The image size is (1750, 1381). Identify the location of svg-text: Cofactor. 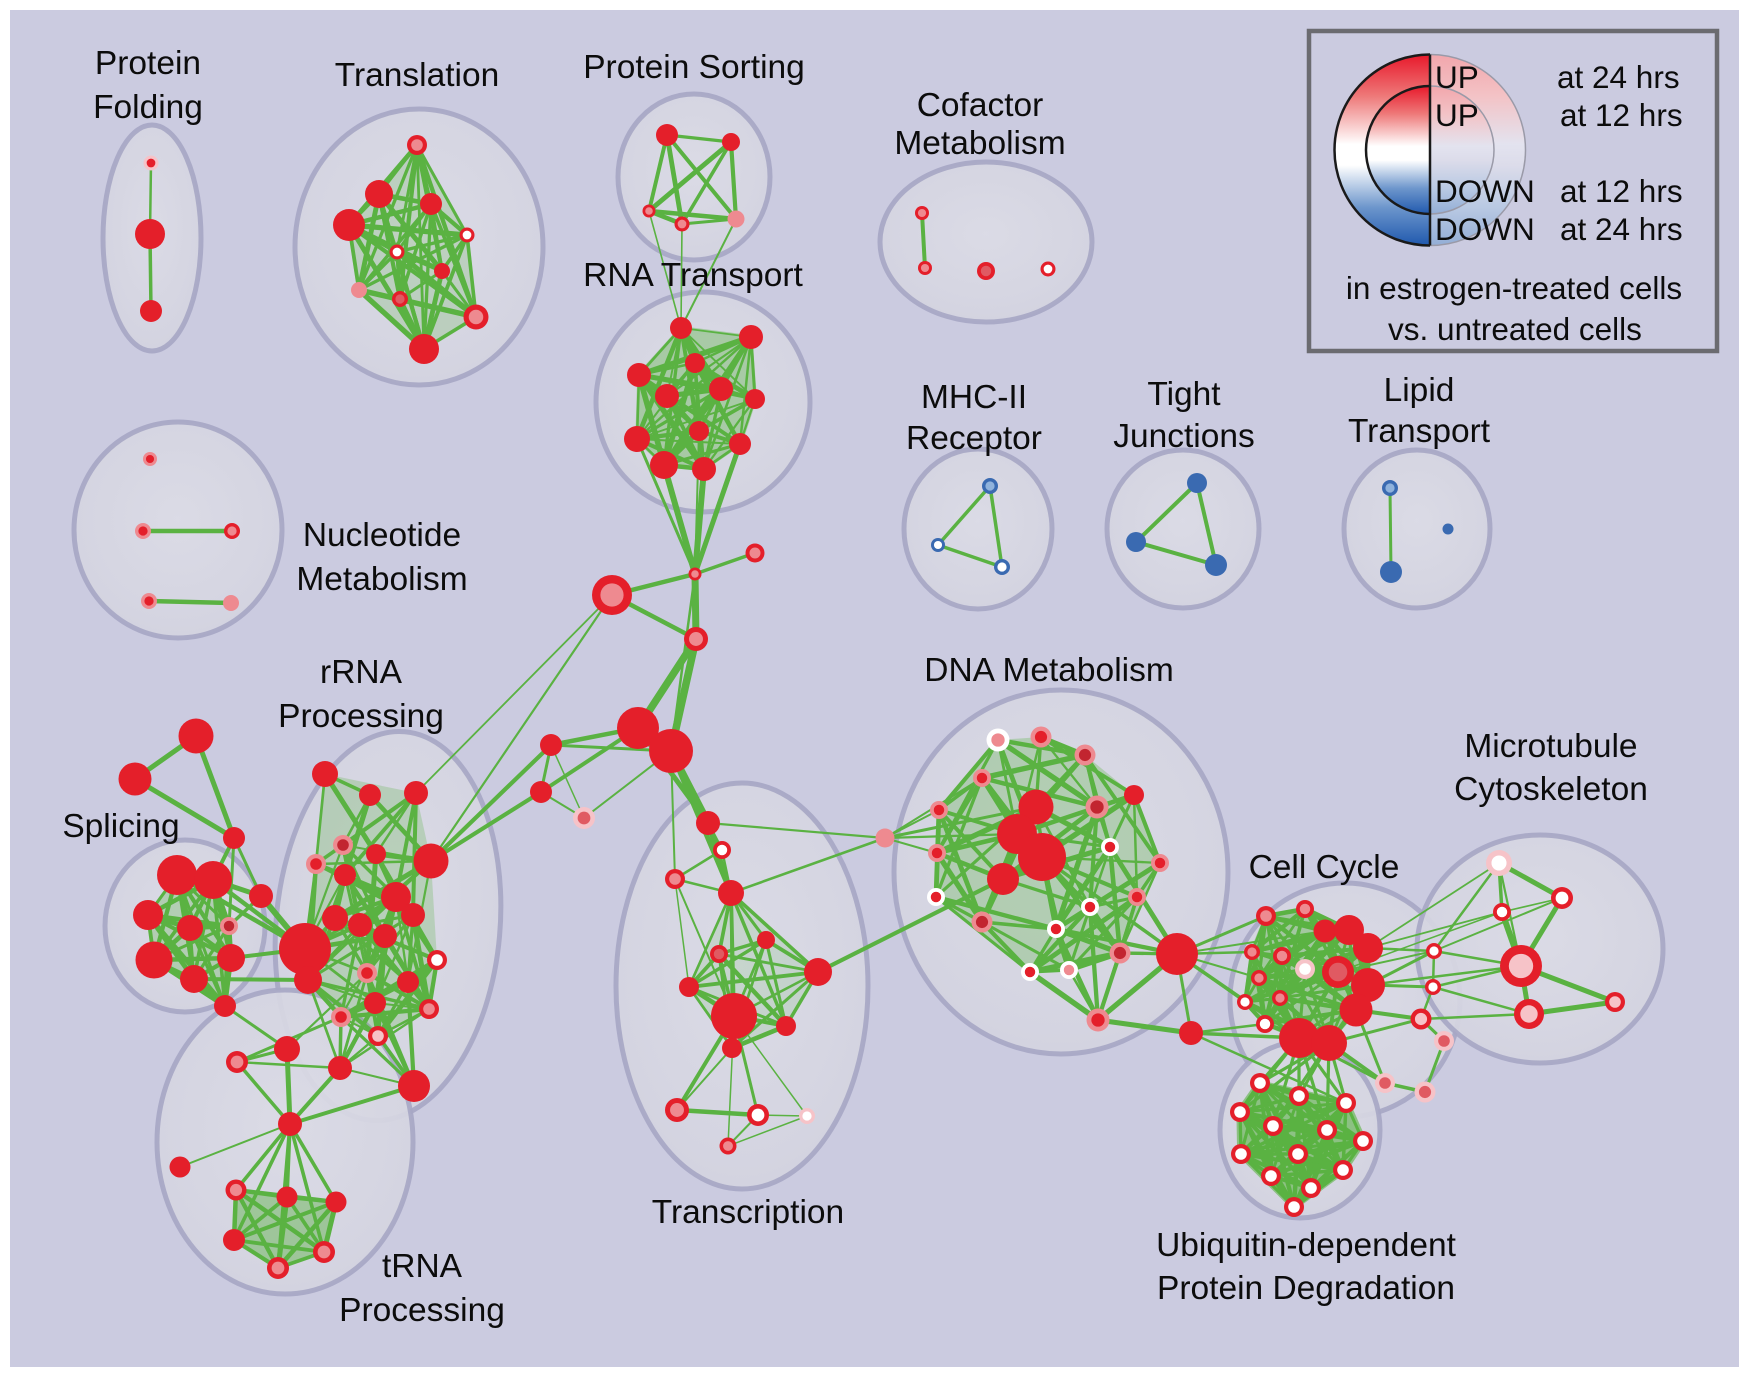
(980, 105).